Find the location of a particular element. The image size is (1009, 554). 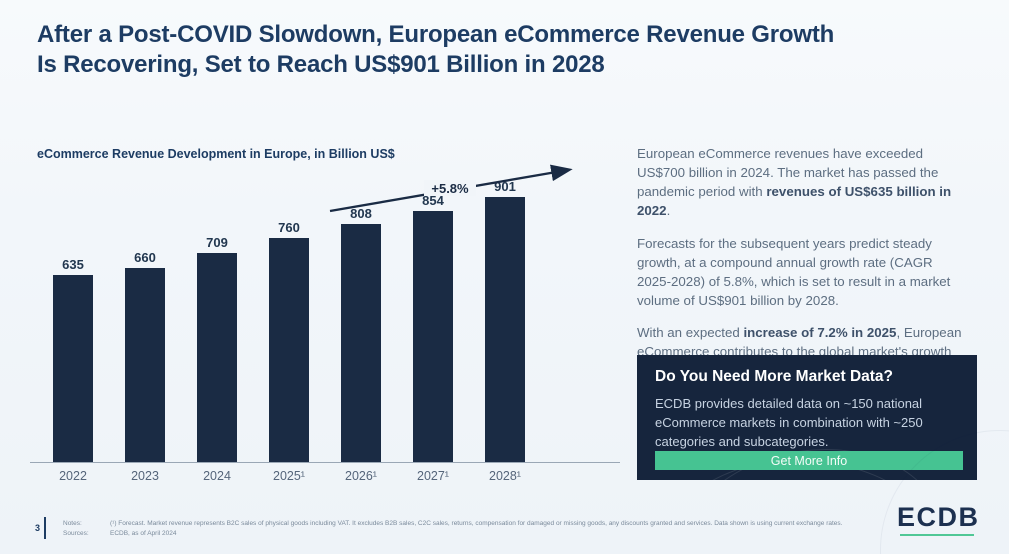

cta-heading: Do You Need More Market Data? is located at coordinates (774, 376).